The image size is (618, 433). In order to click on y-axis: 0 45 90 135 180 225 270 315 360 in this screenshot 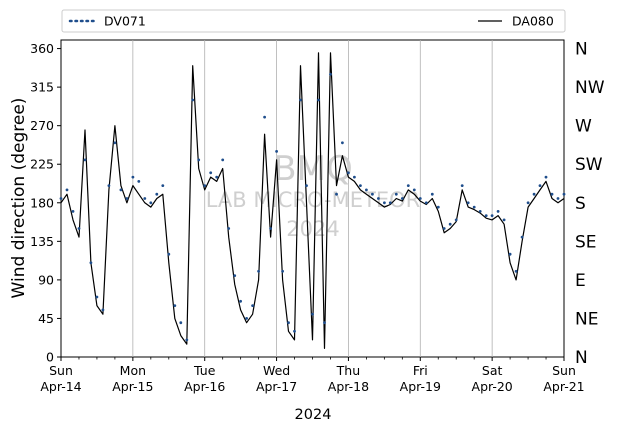, I will do `click(45, 203)`.